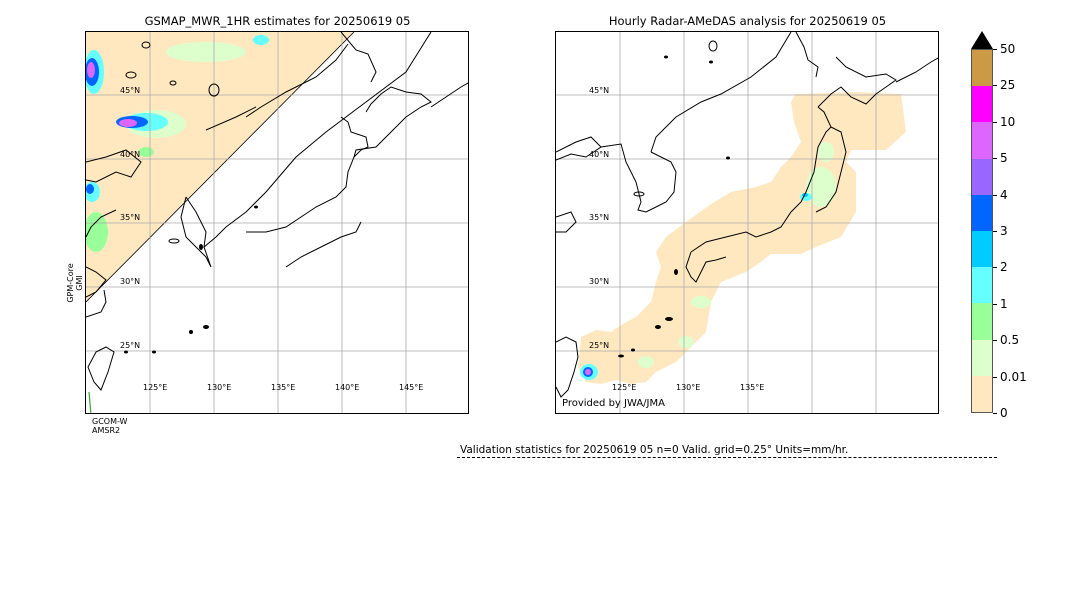 This screenshot has height=612, width=1080. Describe the element at coordinates (347, 387) in the screenshot. I see `lon-label-140: 140°E` at that location.